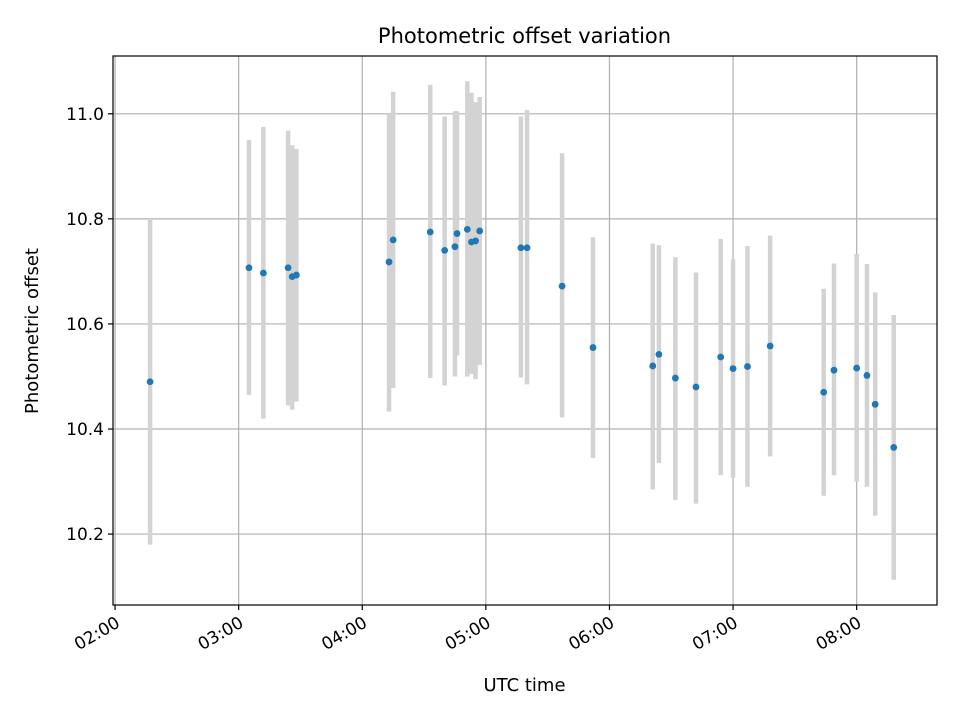 This screenshot has width=960, height=720. Describe the element at coordinates (85, 220) in the screenshot. I see `y-tick-label: 10.8` at that location.